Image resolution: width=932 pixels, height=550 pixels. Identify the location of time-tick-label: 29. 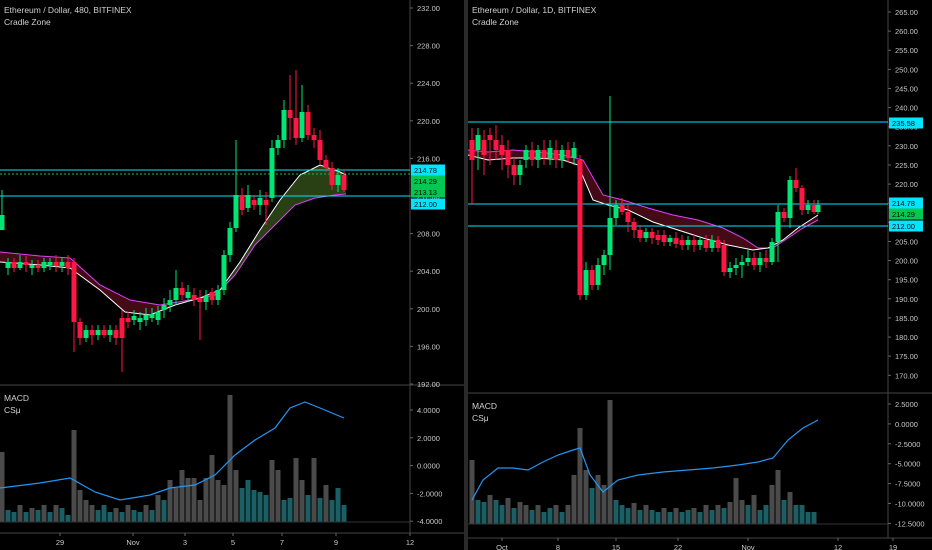
(60, 542).